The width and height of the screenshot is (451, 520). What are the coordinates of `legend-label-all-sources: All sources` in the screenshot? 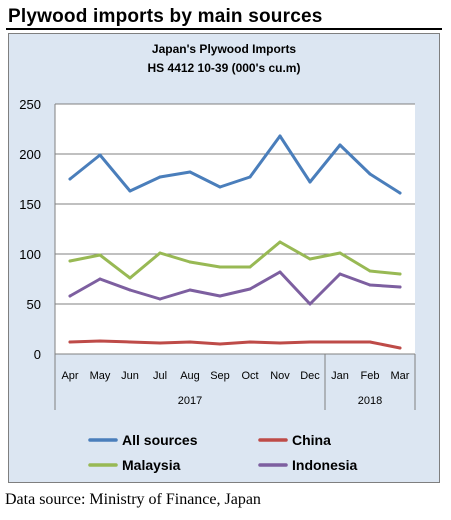 It's located at (160, 440).